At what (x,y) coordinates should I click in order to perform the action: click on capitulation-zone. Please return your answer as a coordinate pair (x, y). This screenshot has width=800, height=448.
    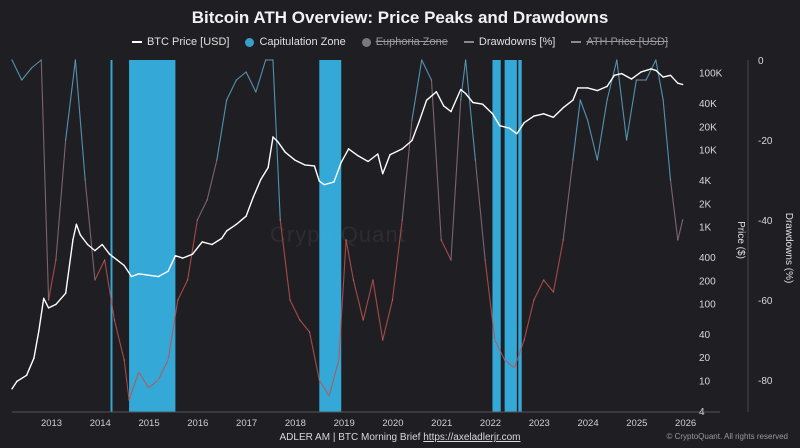
    Looking at the image, I should click on (496, 236).